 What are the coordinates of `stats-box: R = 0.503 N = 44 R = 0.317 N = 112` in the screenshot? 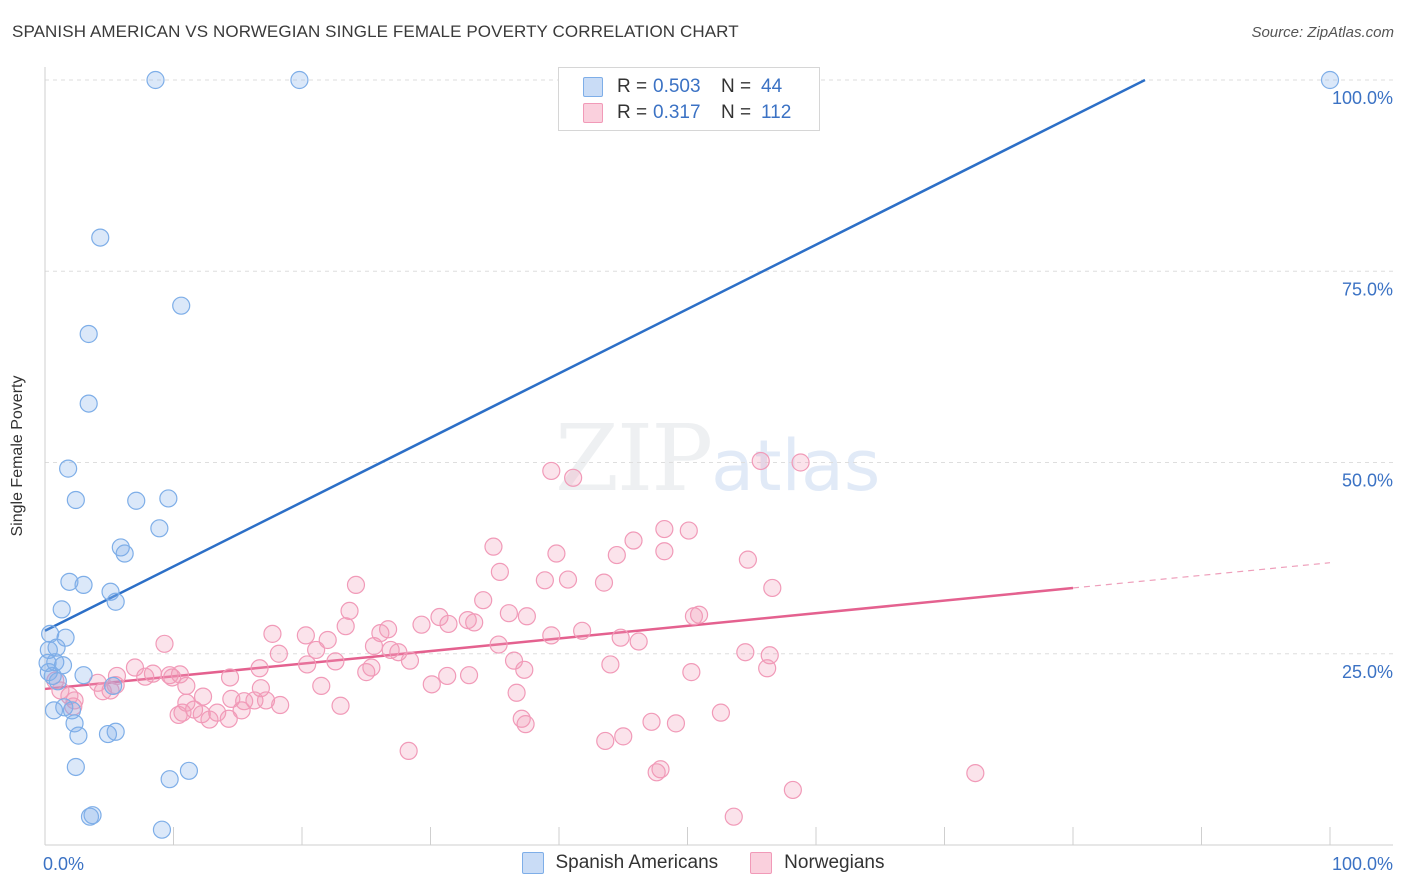 It's located at (689, 99).